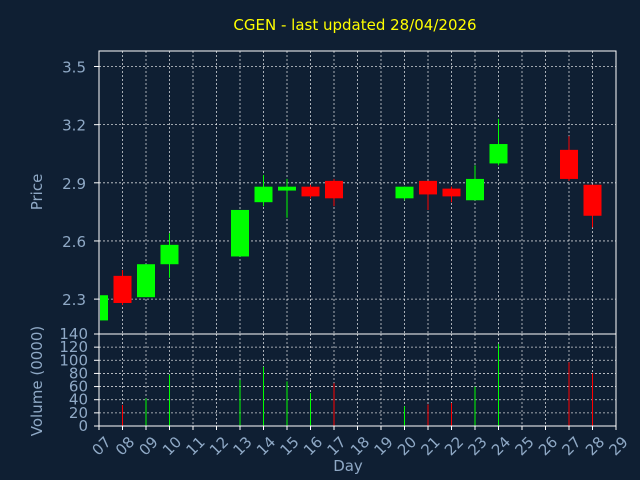 The image size is (640, 480). I want to click on price-tick-label: 2.9, so click(74, 184).